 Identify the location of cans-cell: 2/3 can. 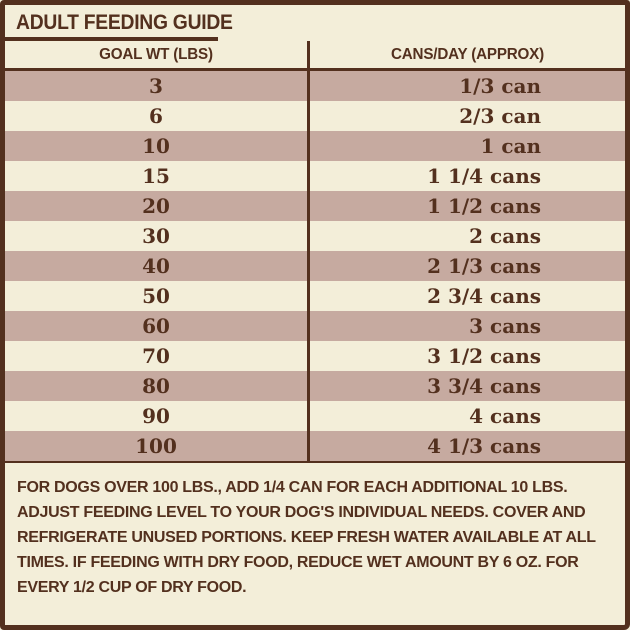
(466, 116).